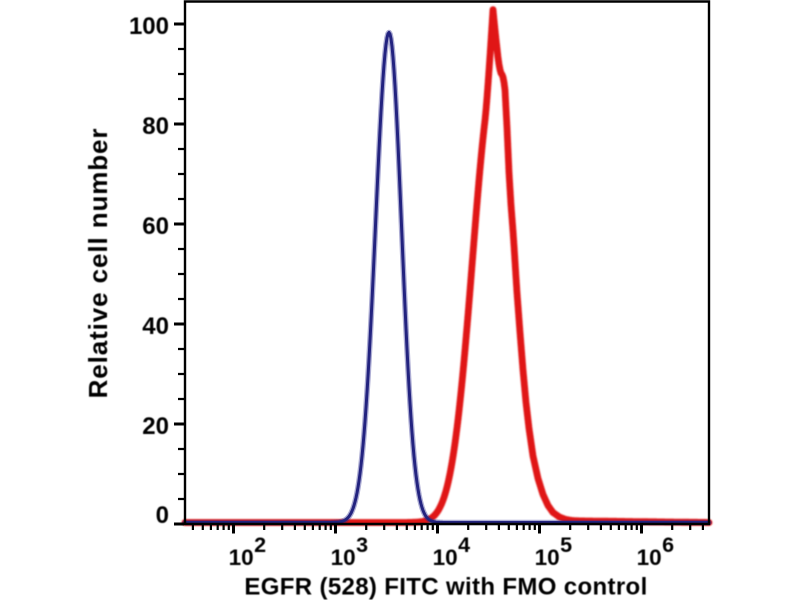 The height and width of the screenshot is (605, 800). What do you see at coordinates (149, 26) in the screenshot?
I see `svg-text: 100` at bounding box center [149, 26].